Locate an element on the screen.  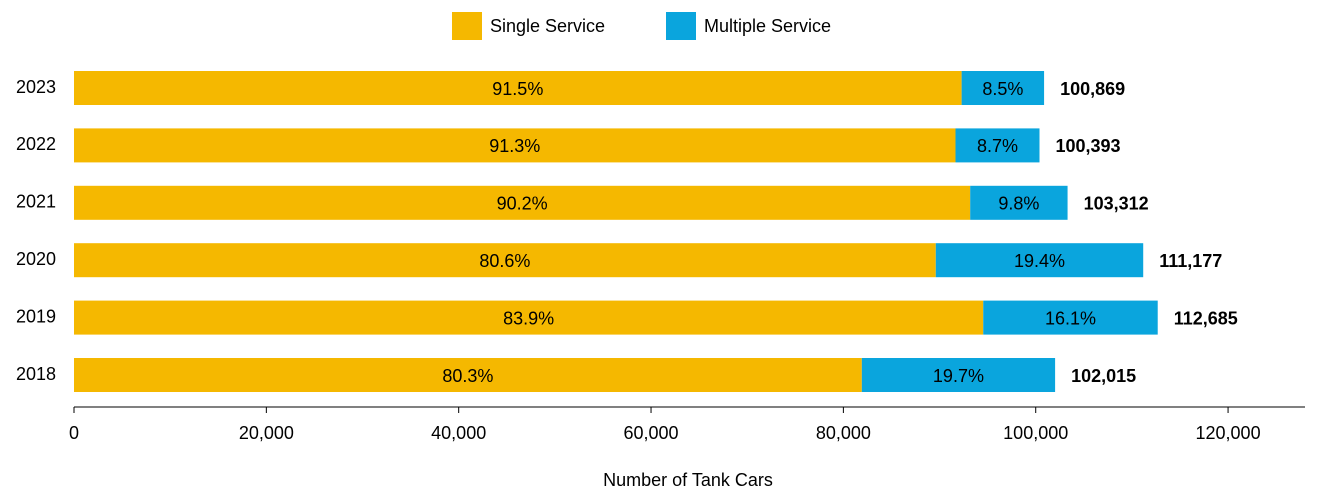
segment-label: 91.5% is located at coordinates (517, 89).